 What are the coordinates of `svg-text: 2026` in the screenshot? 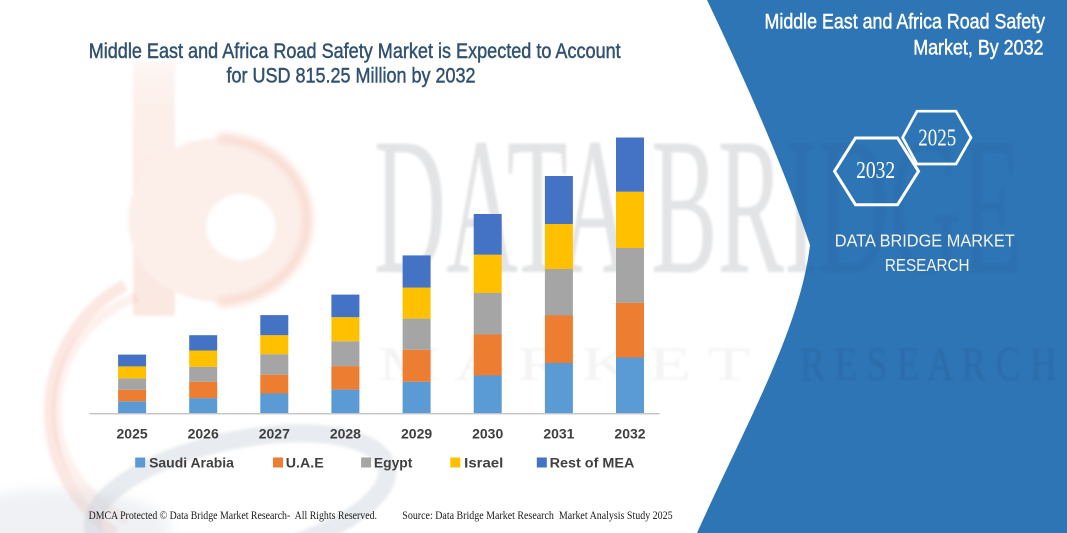 It's located at (203, 434).